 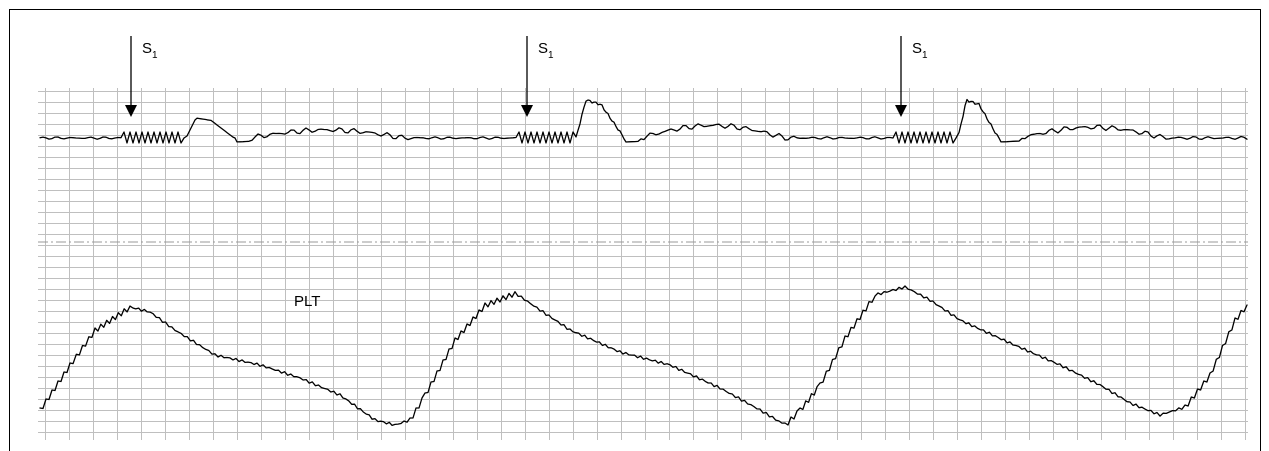 What do you see at coordinates (537, 76) in the screenshot?
I see `s1-marker-2: S1` at bounding box center [537, 76].